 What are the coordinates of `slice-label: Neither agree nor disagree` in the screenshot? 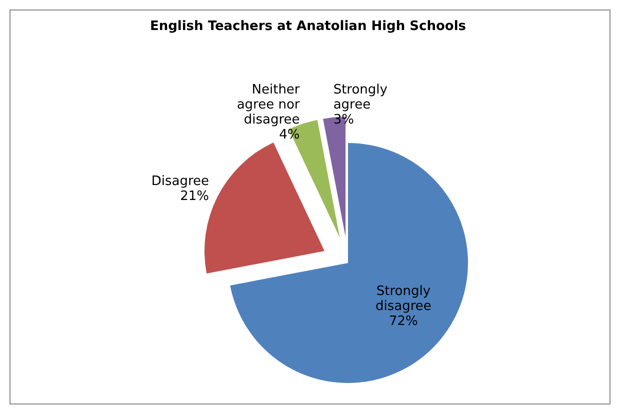 It's located at (268, 105).